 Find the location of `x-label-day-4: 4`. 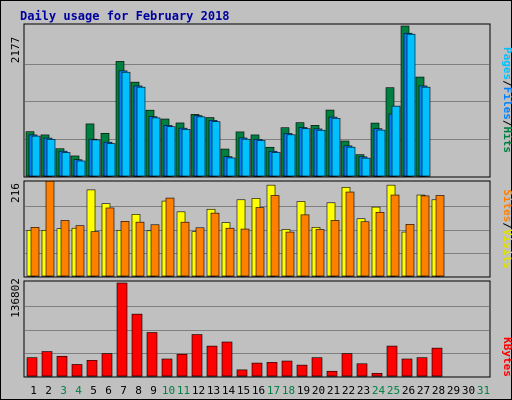

x-label-day-4: 4 is located at coordinates (78, 390).